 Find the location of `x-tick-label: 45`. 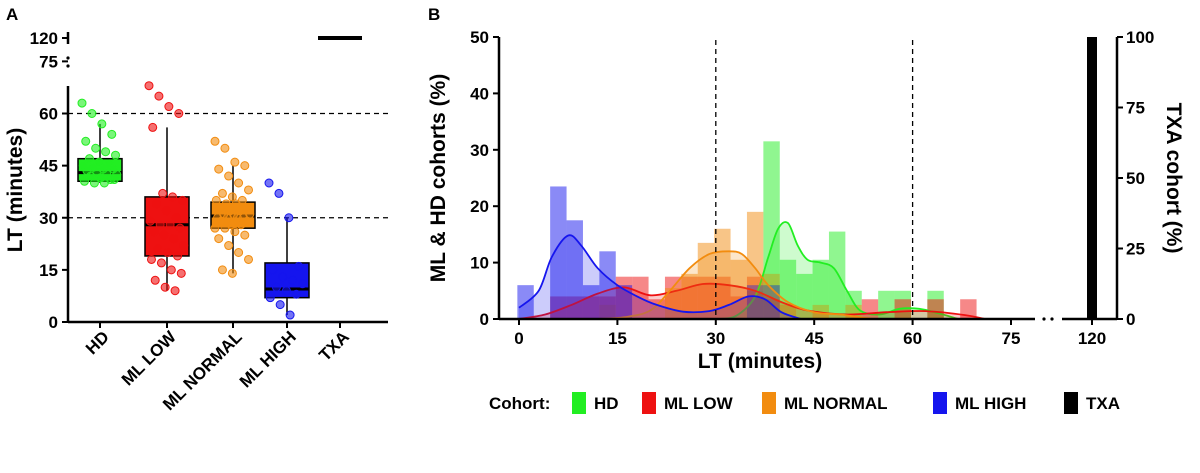

x-tick-label: 45 is located at coordinates (814, 338).